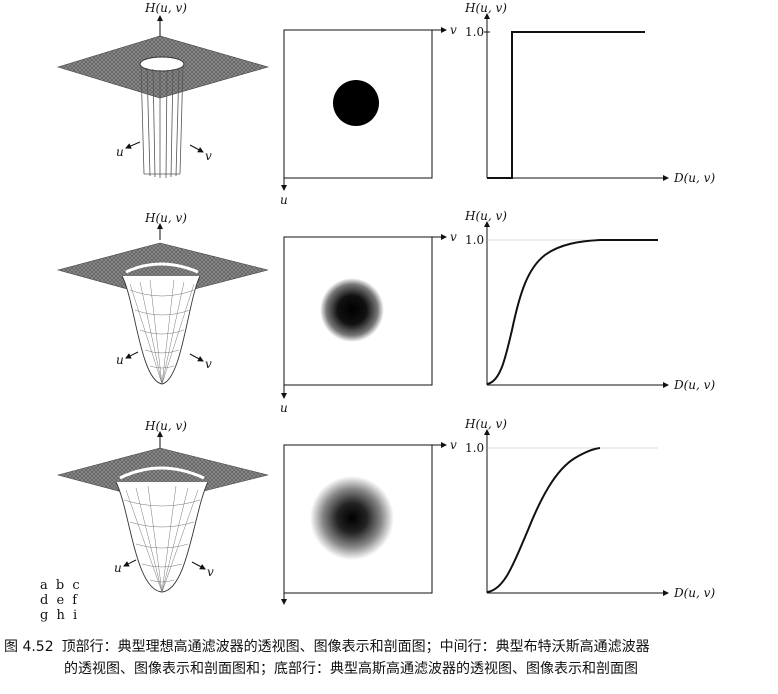  I want to click on figure-number: 图 4.52, so click(29, 647).